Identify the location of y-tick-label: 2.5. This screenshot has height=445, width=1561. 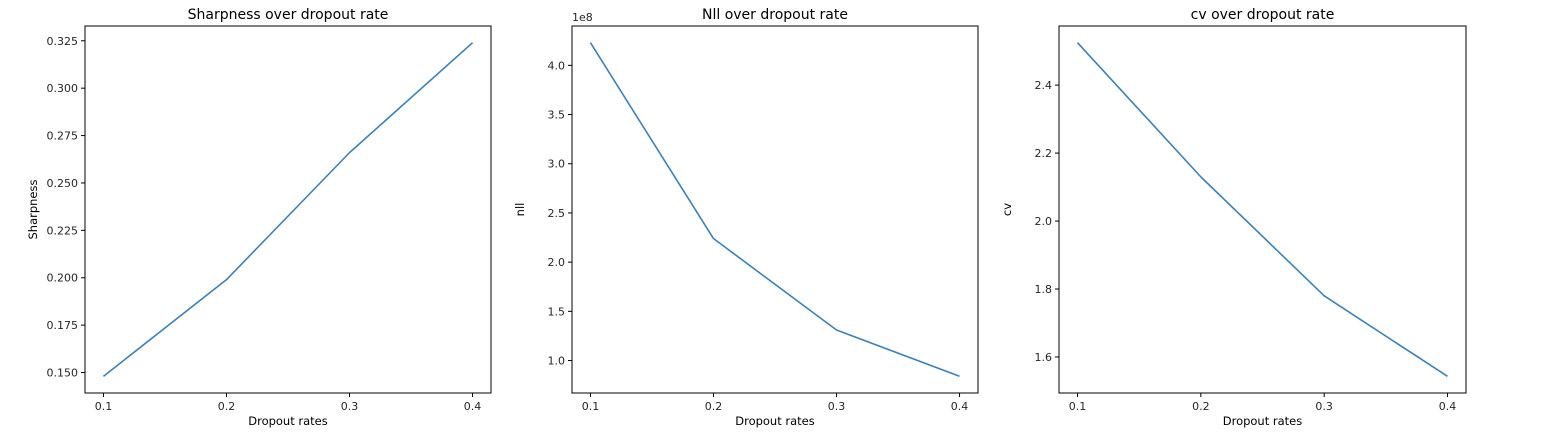
(557, 213).